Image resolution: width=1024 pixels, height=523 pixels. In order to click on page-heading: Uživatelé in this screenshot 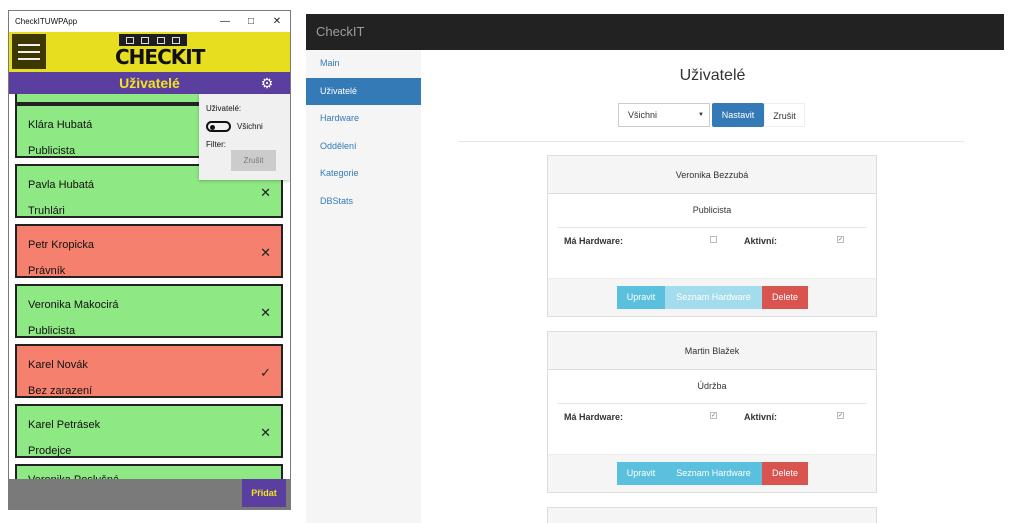, I will do `click(712, 75)`.